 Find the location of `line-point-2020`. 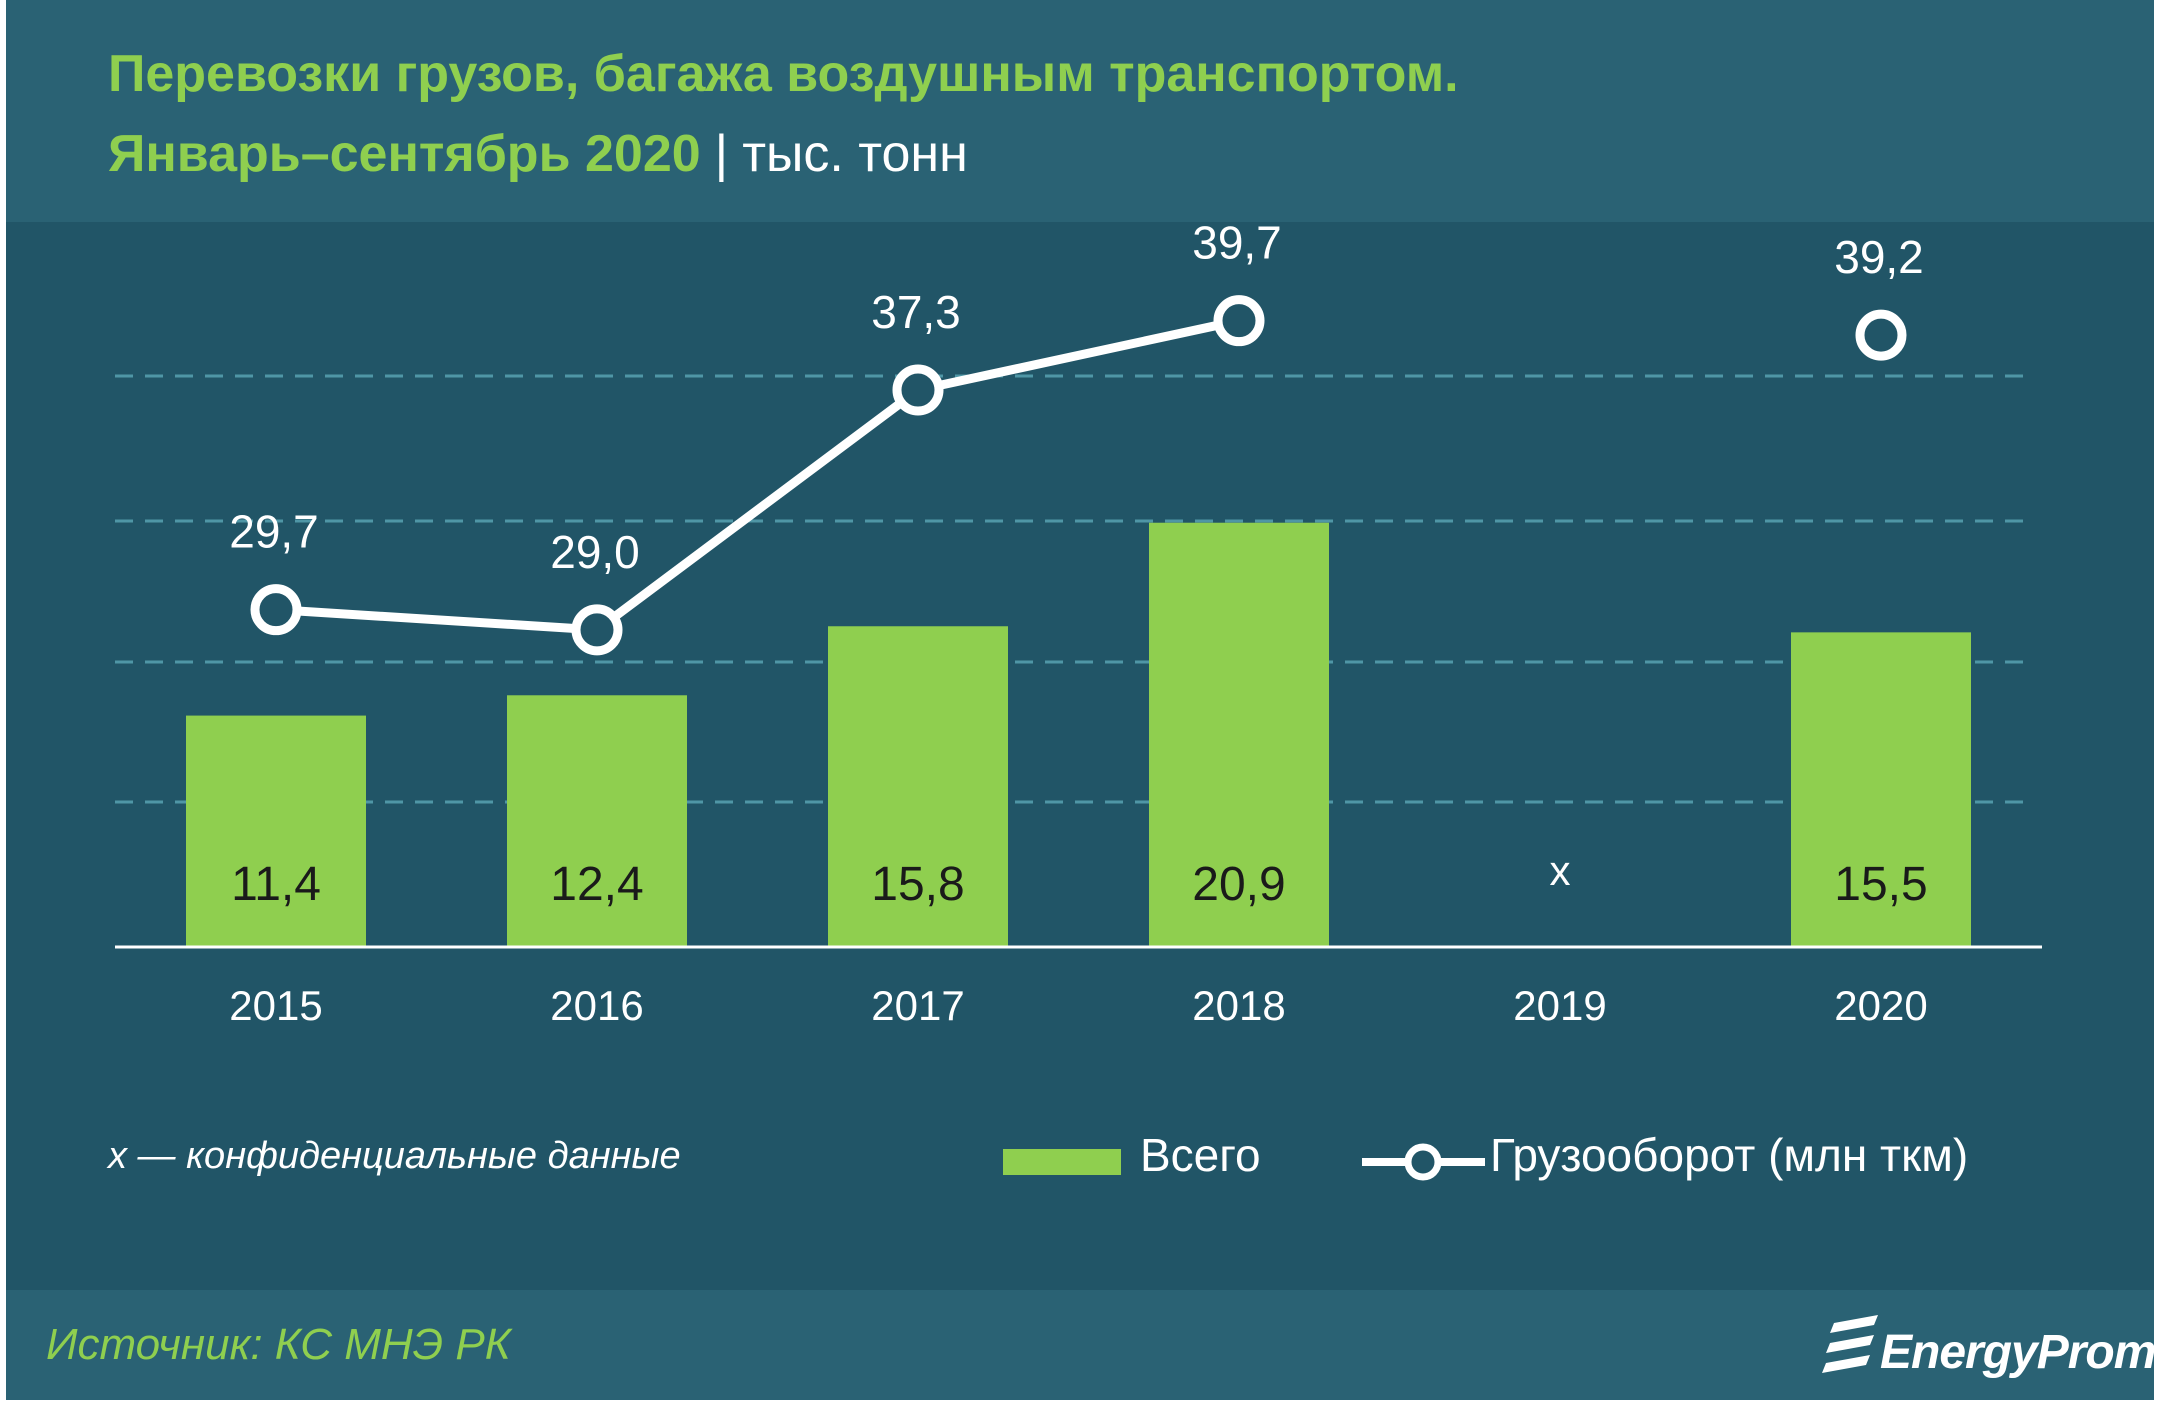

line-point-2020 is located at coordinates (1881, 335).